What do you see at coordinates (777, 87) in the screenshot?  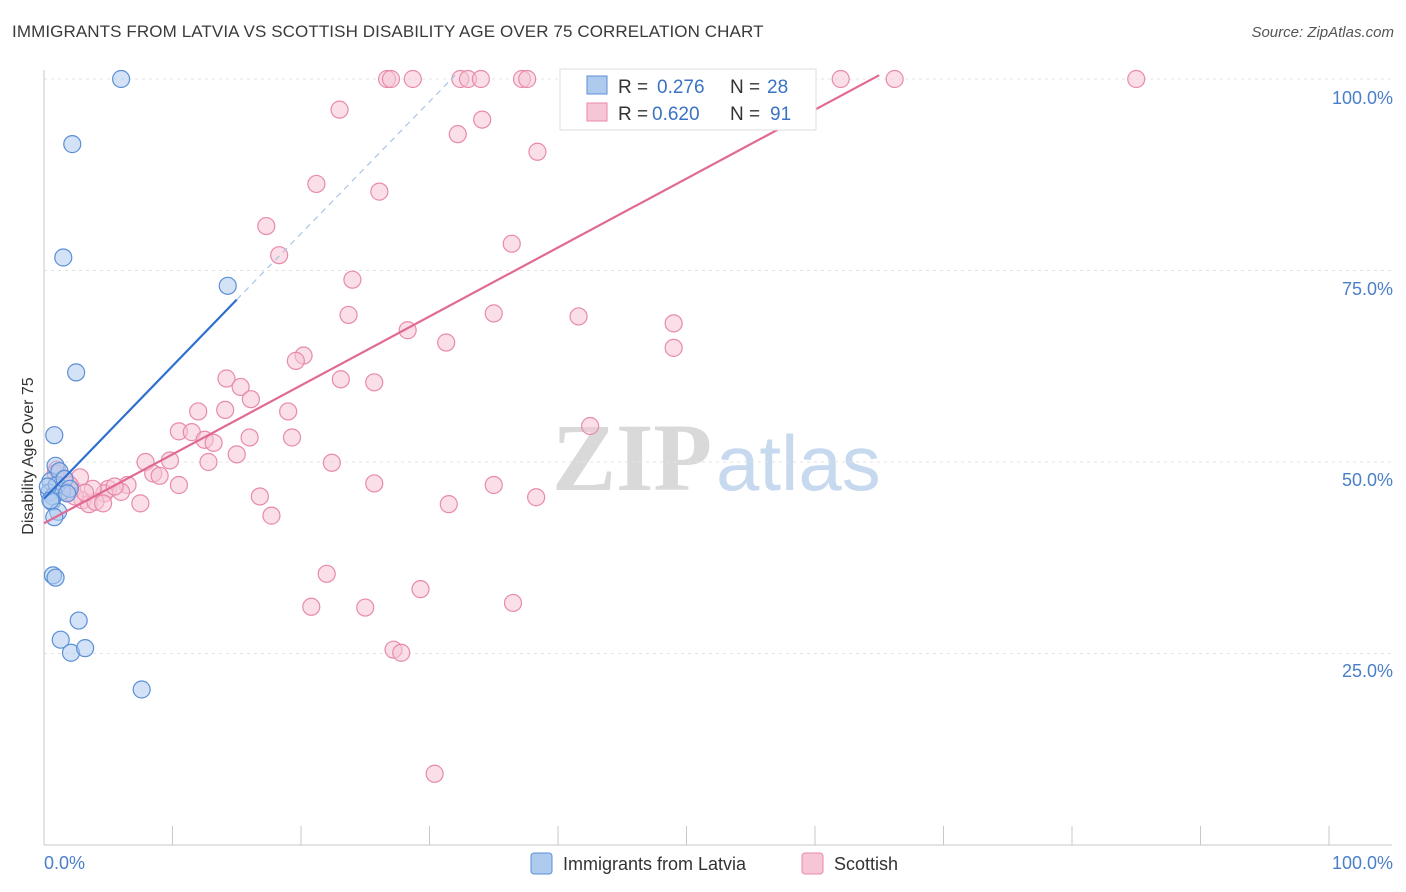 I see `legend-n-value-1: 28` at bounding box center [777, 87].